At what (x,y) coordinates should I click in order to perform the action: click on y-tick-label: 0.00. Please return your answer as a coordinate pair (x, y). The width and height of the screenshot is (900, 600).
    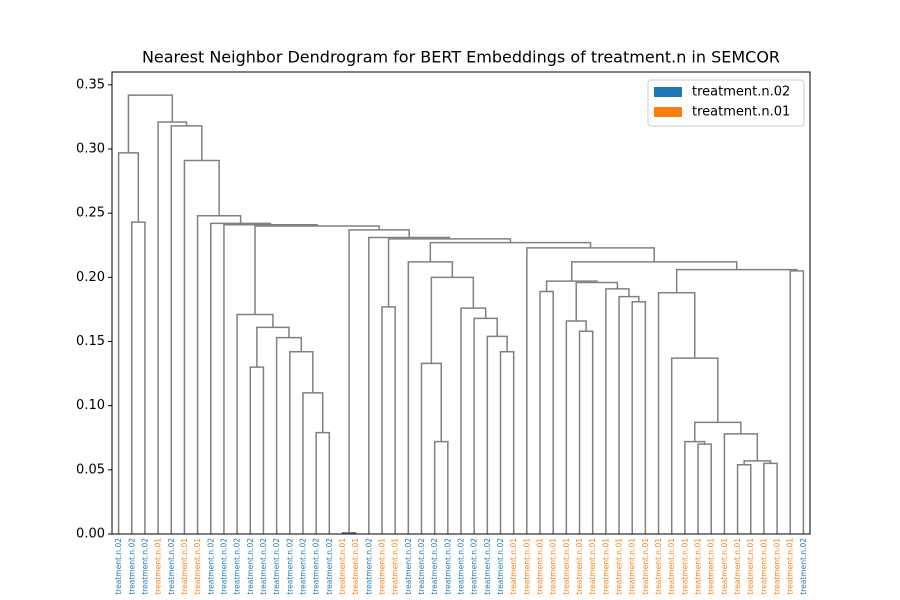
    Looking at the image, I should click on (90, 534).